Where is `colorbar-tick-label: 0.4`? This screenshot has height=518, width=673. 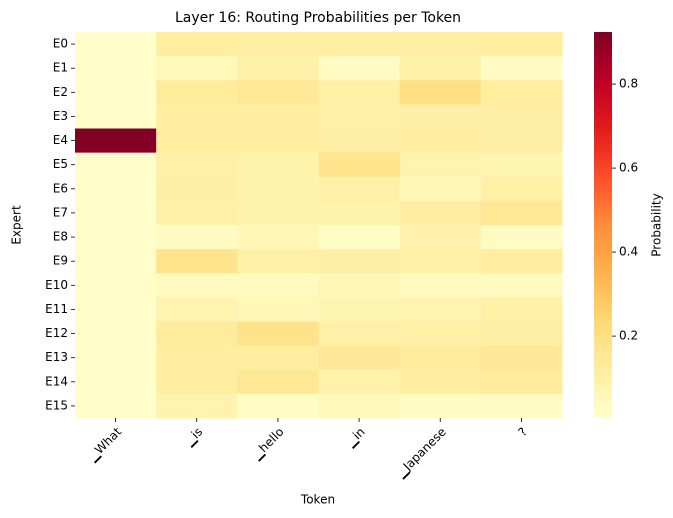
colorbar-tick-label: 0.4 is located at coordinates (628, 252).